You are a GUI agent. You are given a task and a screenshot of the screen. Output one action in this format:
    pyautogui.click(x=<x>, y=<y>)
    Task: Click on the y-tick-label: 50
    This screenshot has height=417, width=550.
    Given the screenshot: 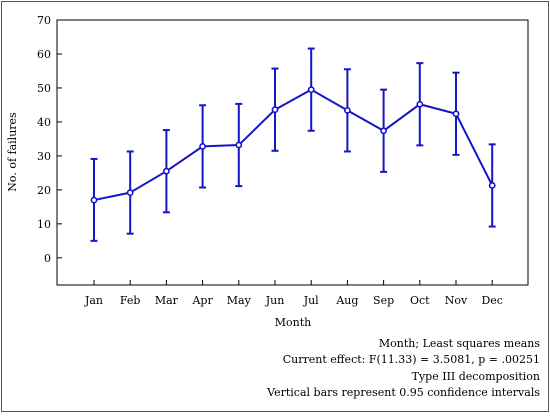 What is the action you would take?
    pyautogui.click(x=44, y=88)
    